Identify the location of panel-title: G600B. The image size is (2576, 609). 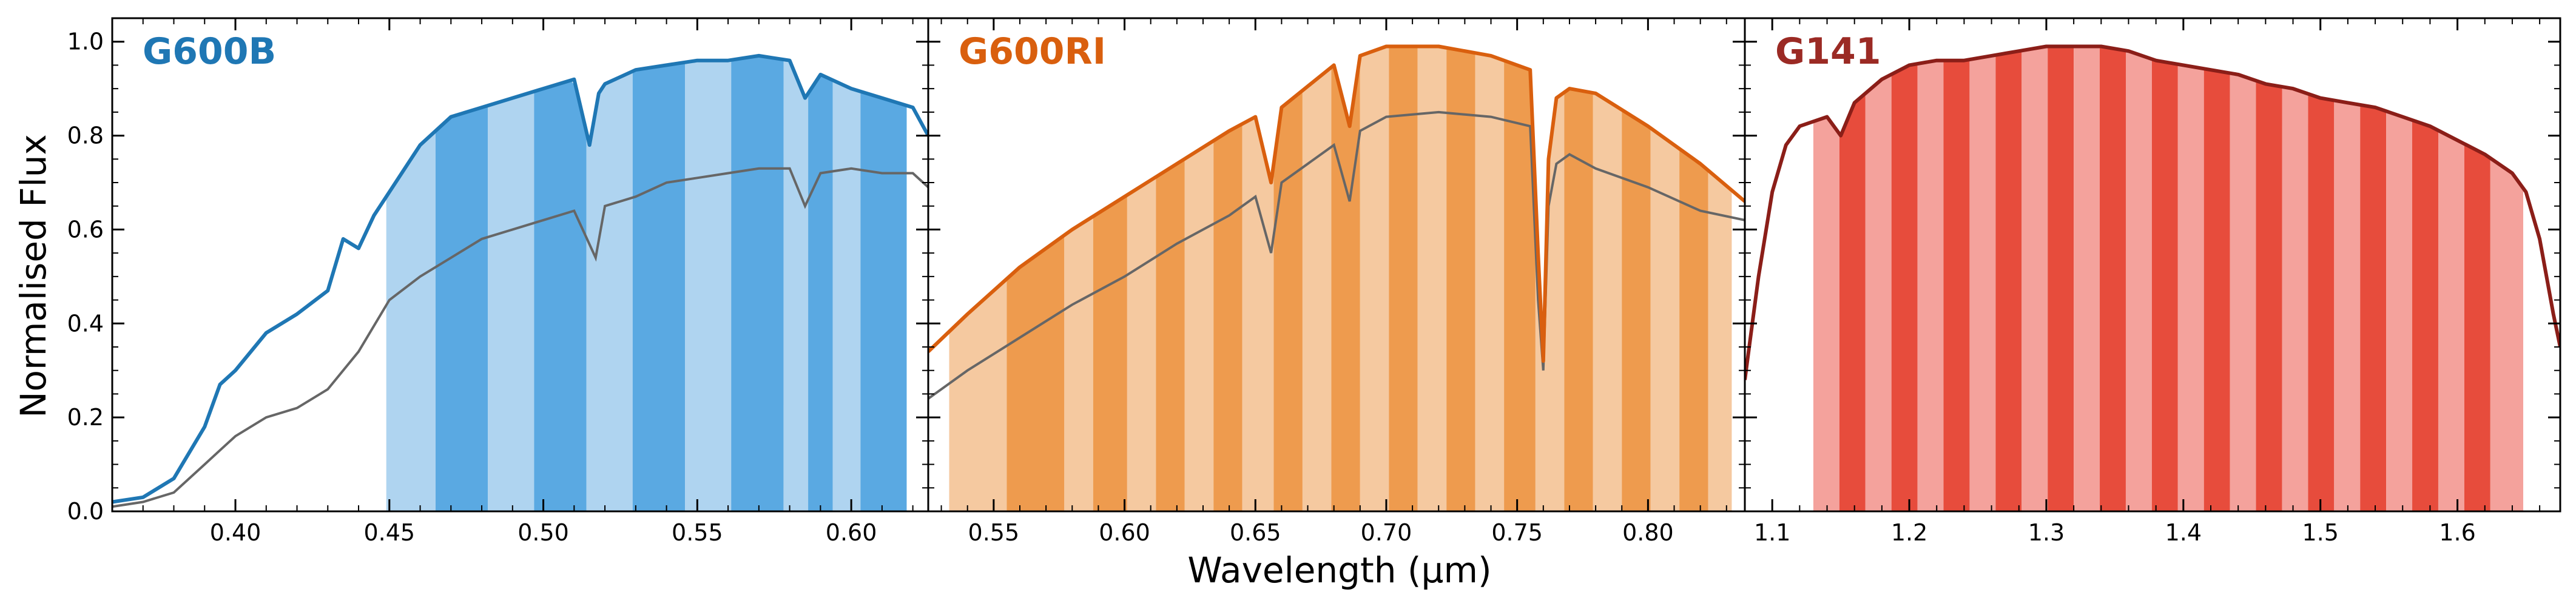
(210, 51).